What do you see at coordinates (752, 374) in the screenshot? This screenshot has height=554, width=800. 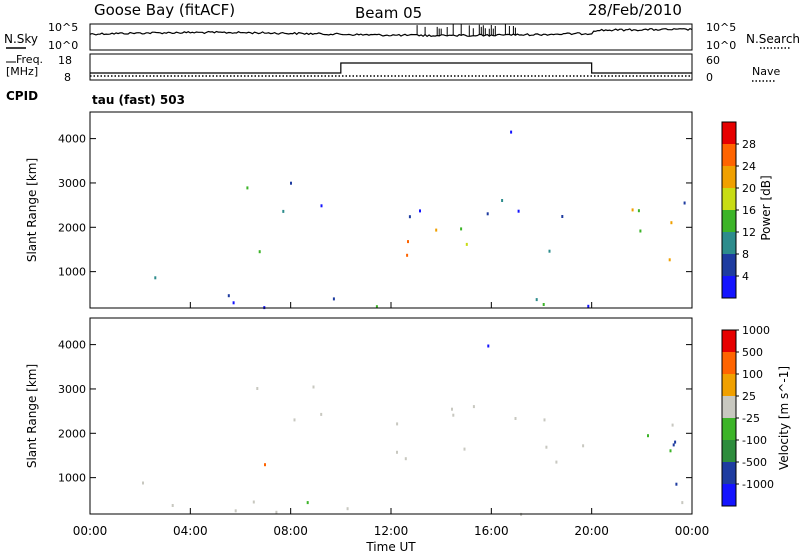 I see `colorbar-tick: 100` at bounding box center [752, 374].